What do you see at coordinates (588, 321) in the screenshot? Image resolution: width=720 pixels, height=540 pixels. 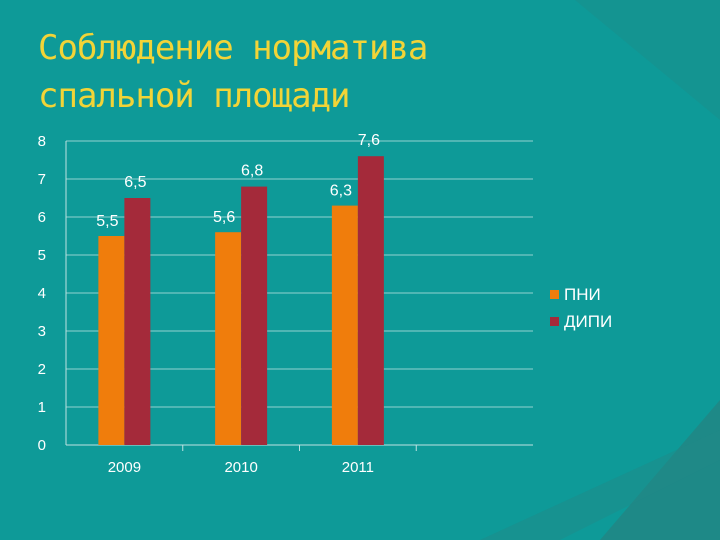 I see `legend-label-dipi: ДИПИ` at bounding box center [588, 321].